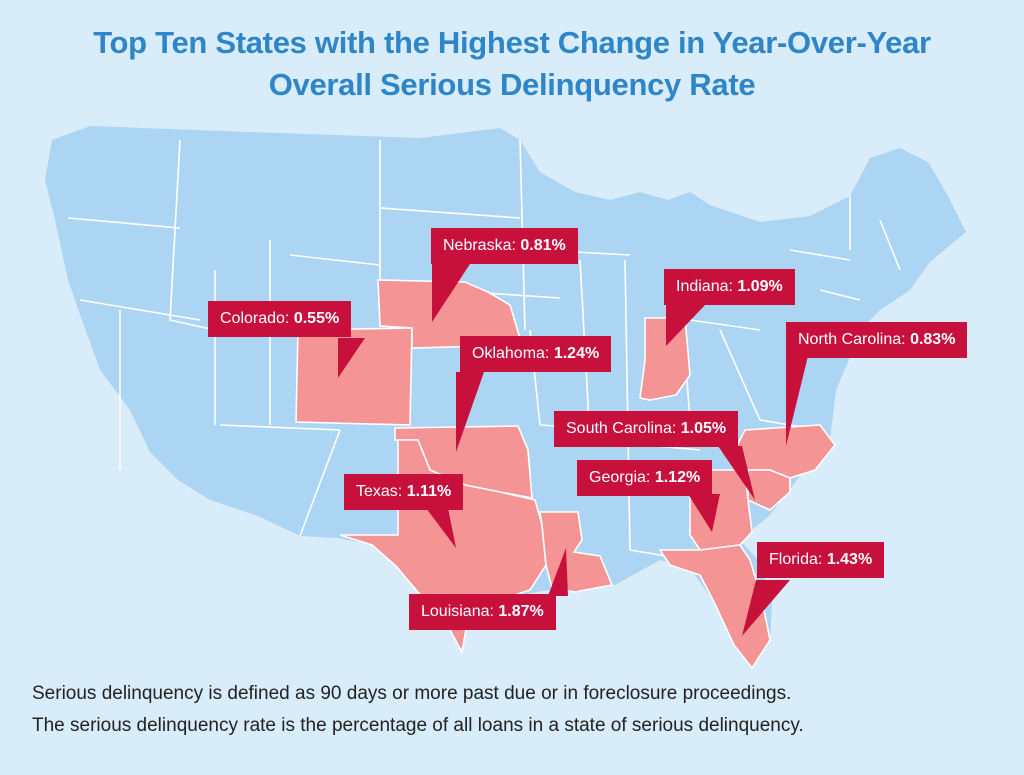 The height and width of the screenshot is (775, 1024). What do you see at coordinates (404, 492) in the screenshot?
I see `callout-texas: Texas: 1.11%` at bounding box center [404, 492].